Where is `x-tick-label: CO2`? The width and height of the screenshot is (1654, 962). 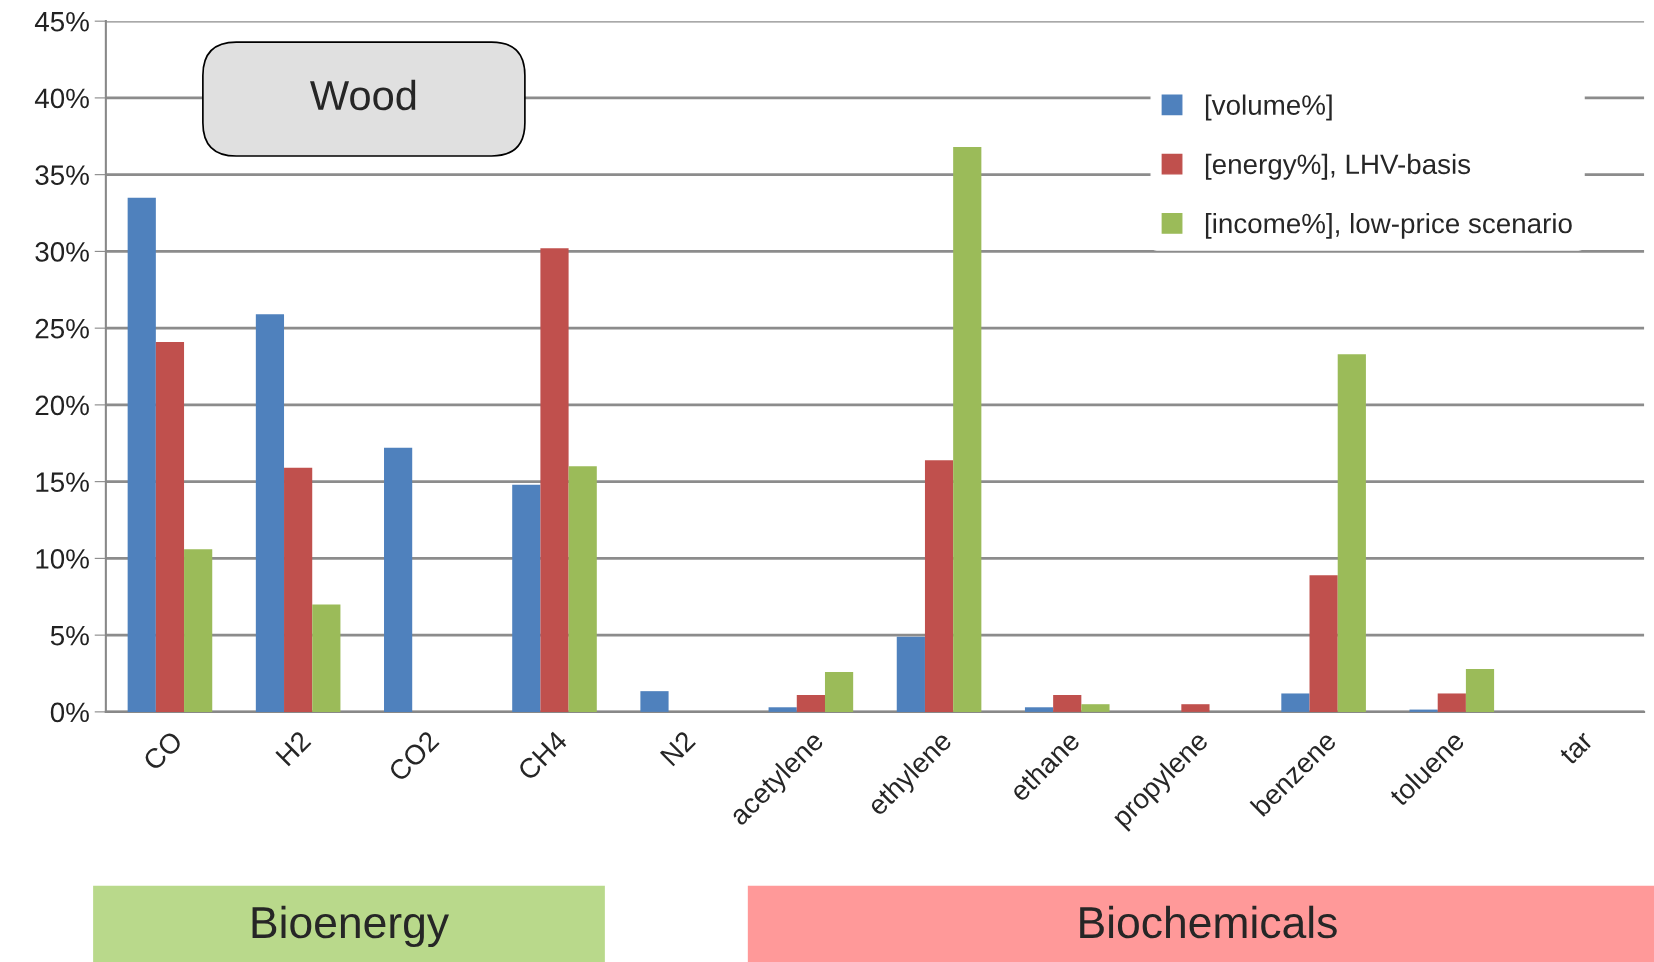
x-tick-label: CO2 is located at coordinates (413, 756).